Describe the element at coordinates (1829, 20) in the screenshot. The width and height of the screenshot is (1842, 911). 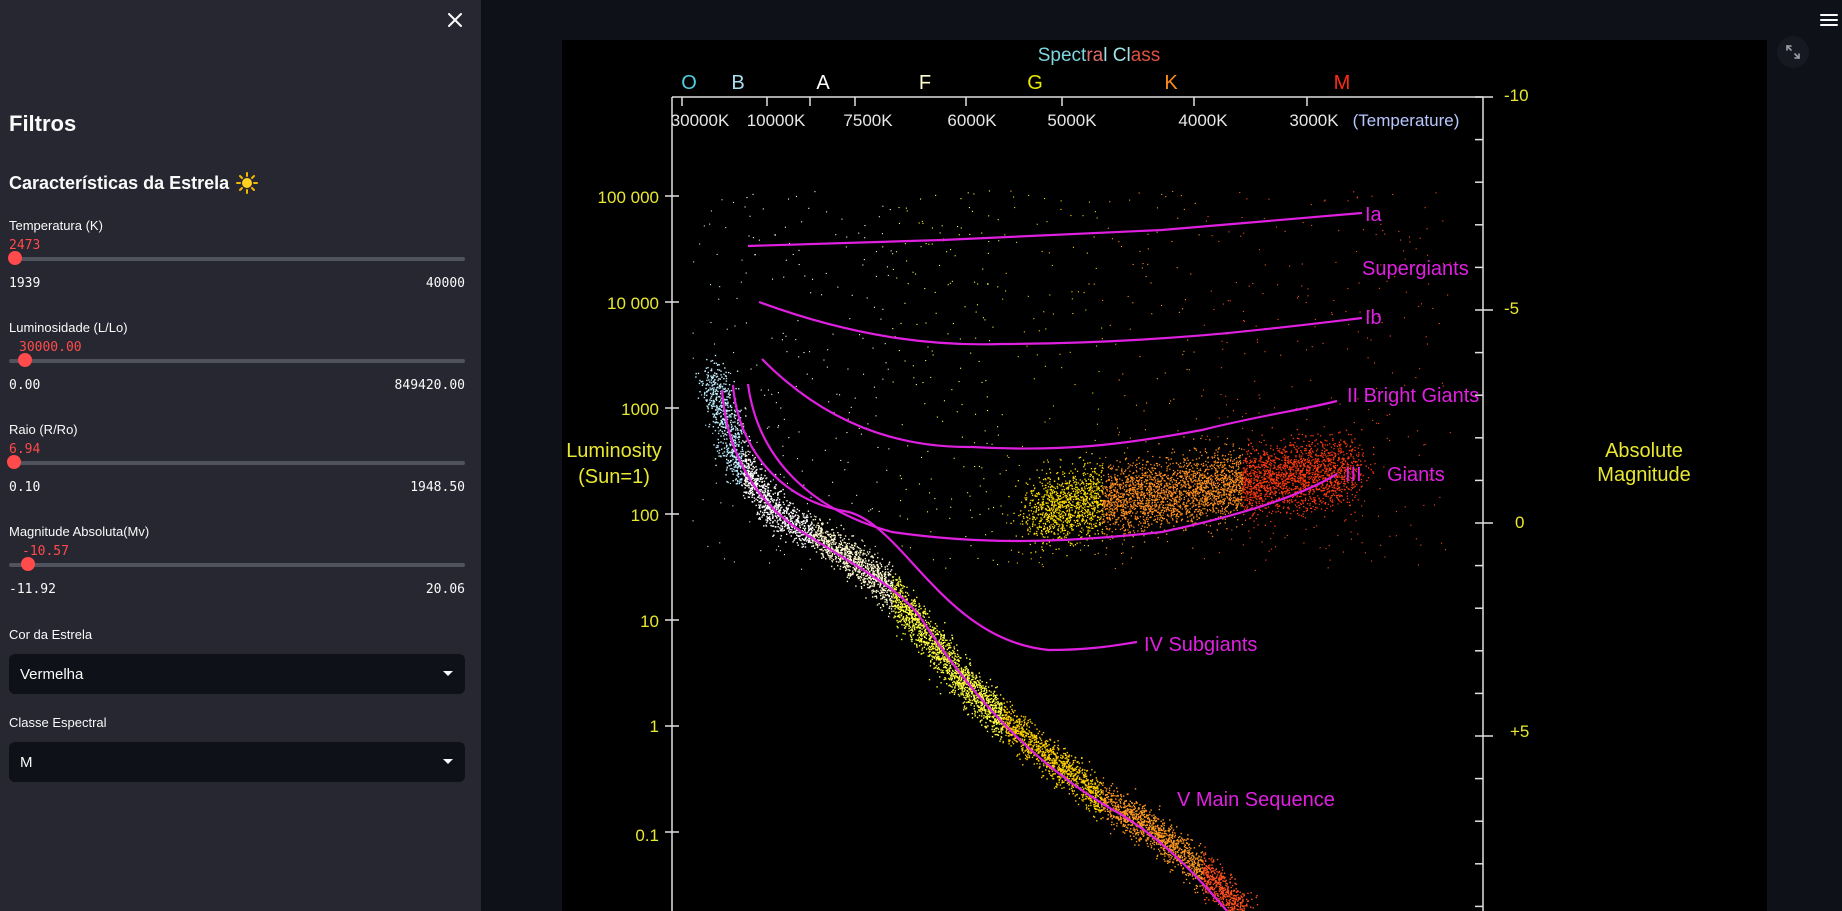
I see `main-menu-button` at that location.